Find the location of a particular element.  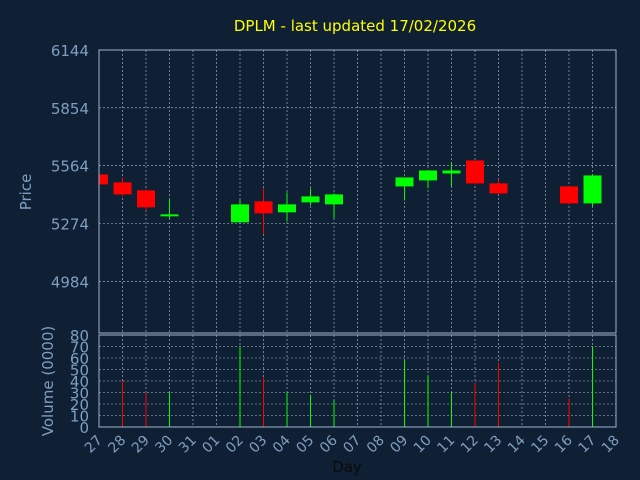

x-tick-label: 05 is located at coordinates (305, 445).